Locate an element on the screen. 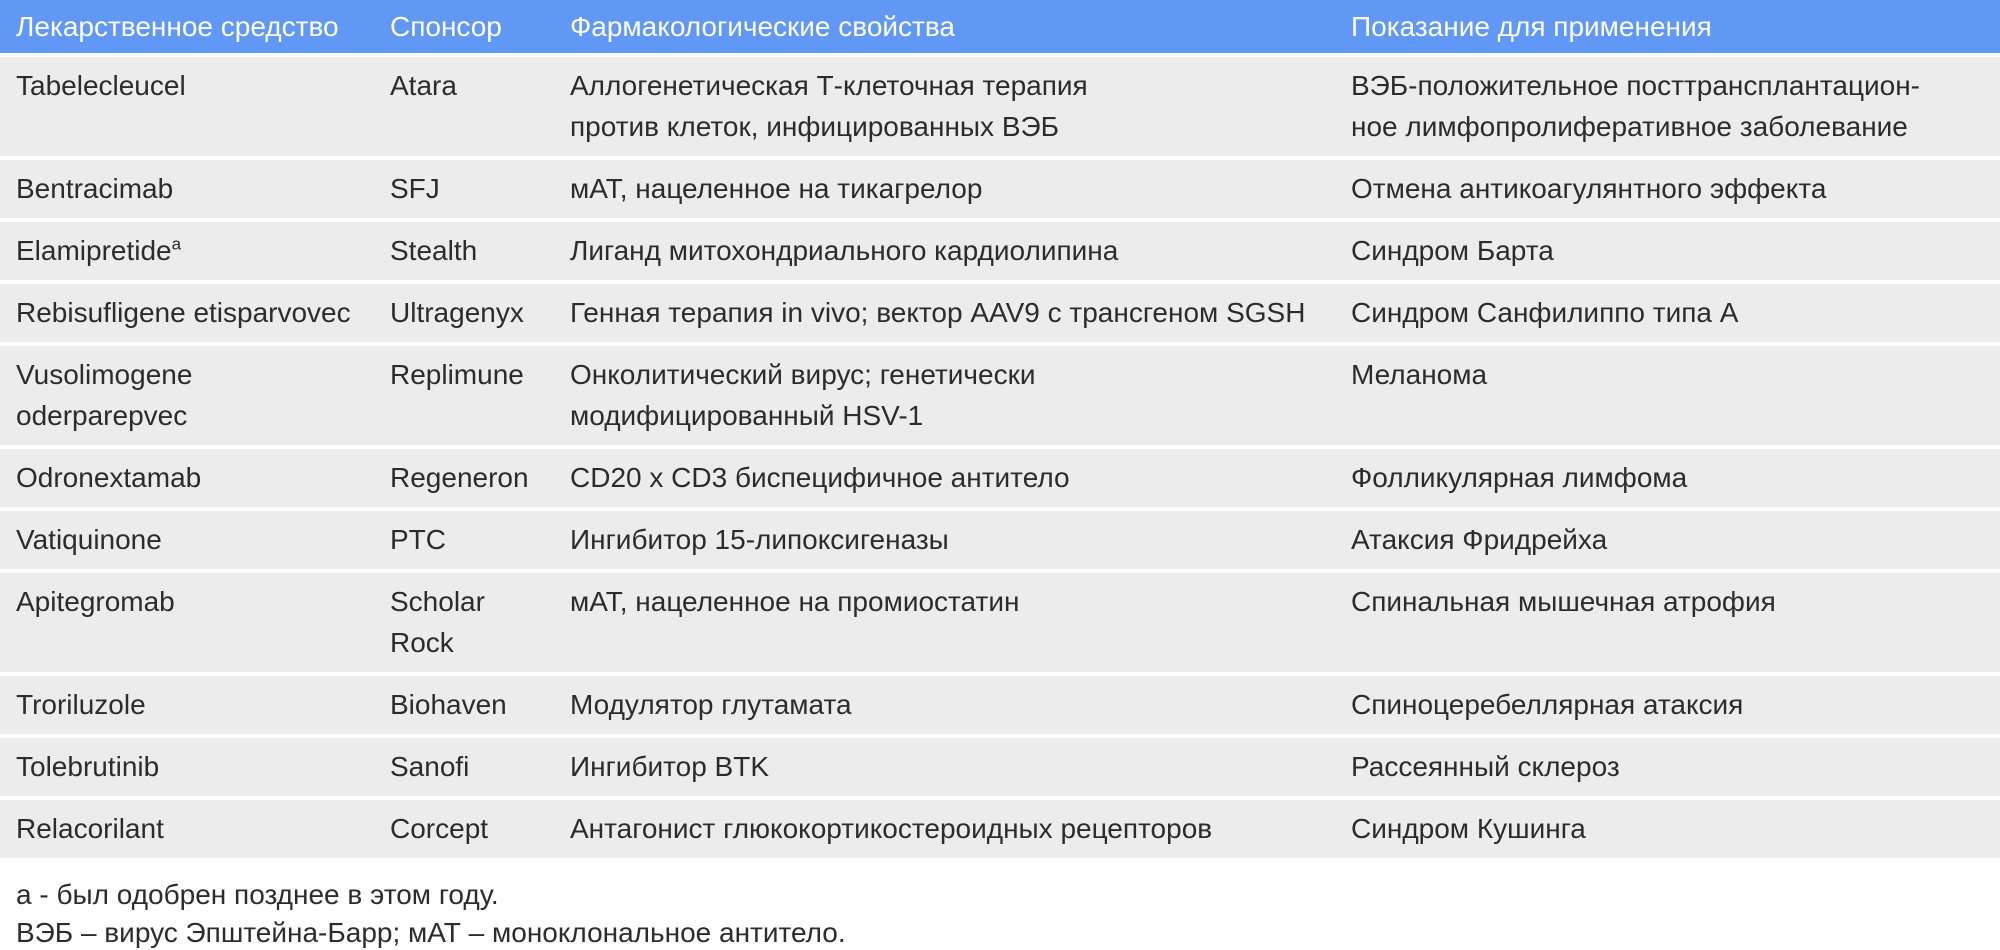 The height and width of the screenshot is (950, 2000). cell-drug: Tabelecleucel is located at coordinates (195, 106).